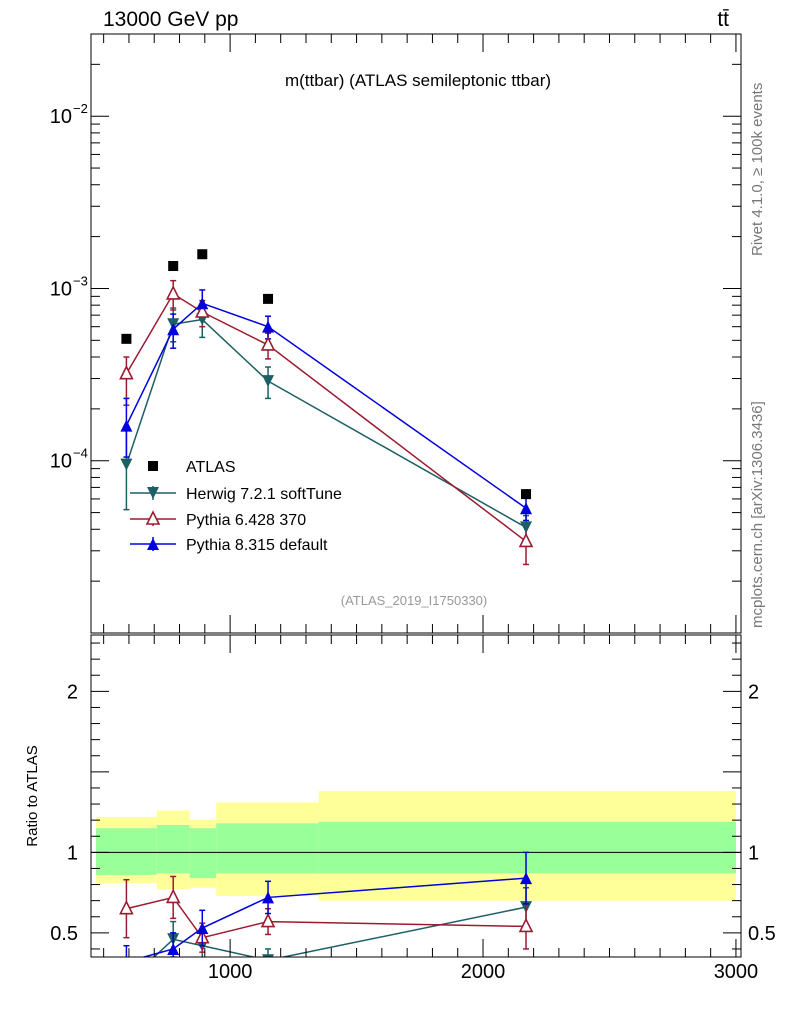 This screenshot has height=1024, width=786. Describe the element at coordinates (418, 80) in the screenshot. I see `plot-title: m(ttbar) (ATLAS semileptonic ttbar)` at that location.